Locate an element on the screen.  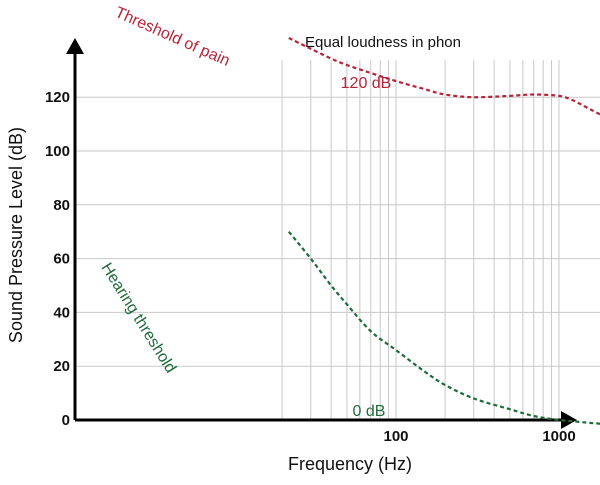
pain-threshold-curve is located at coordinates (444, 76).